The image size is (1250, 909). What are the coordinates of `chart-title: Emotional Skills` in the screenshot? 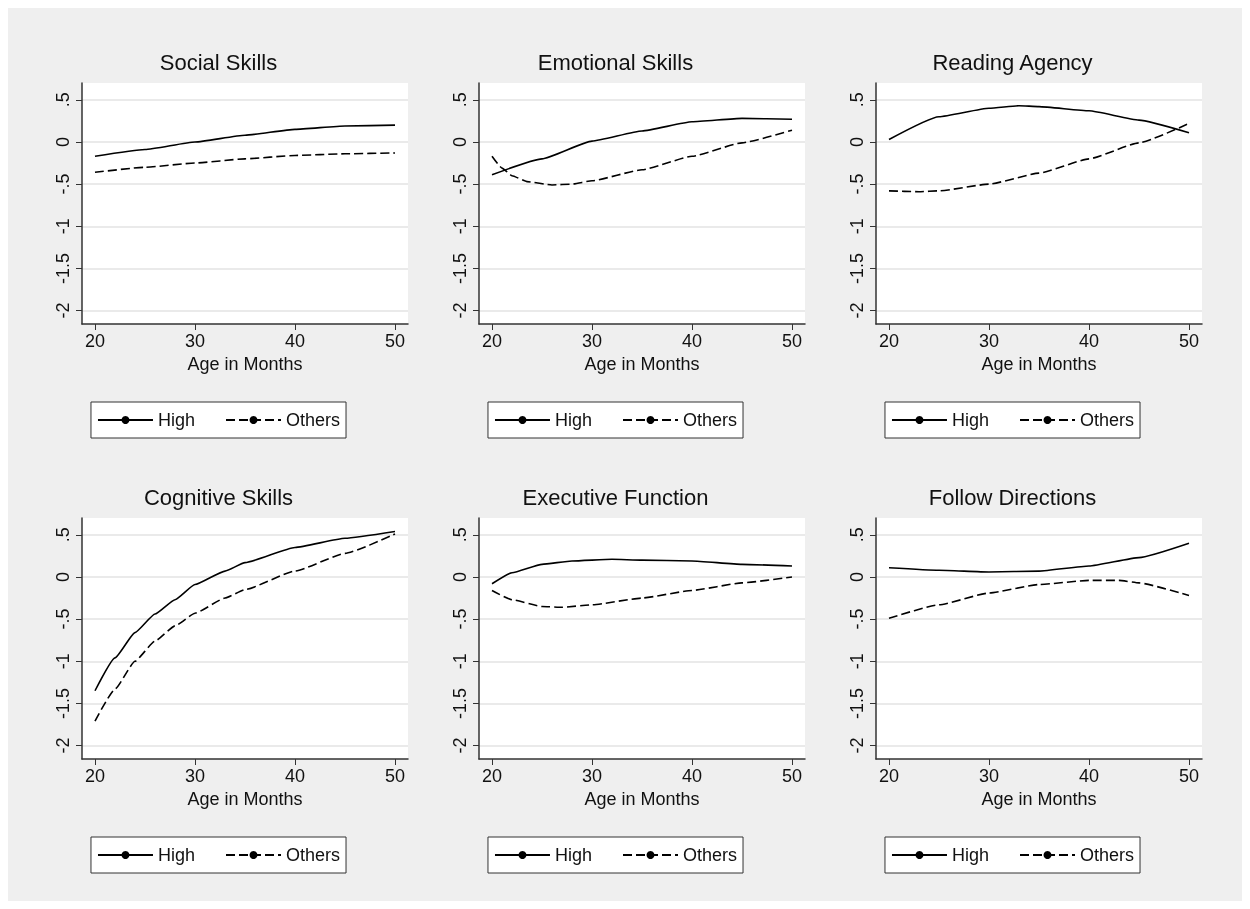 It's located at (615, 62).